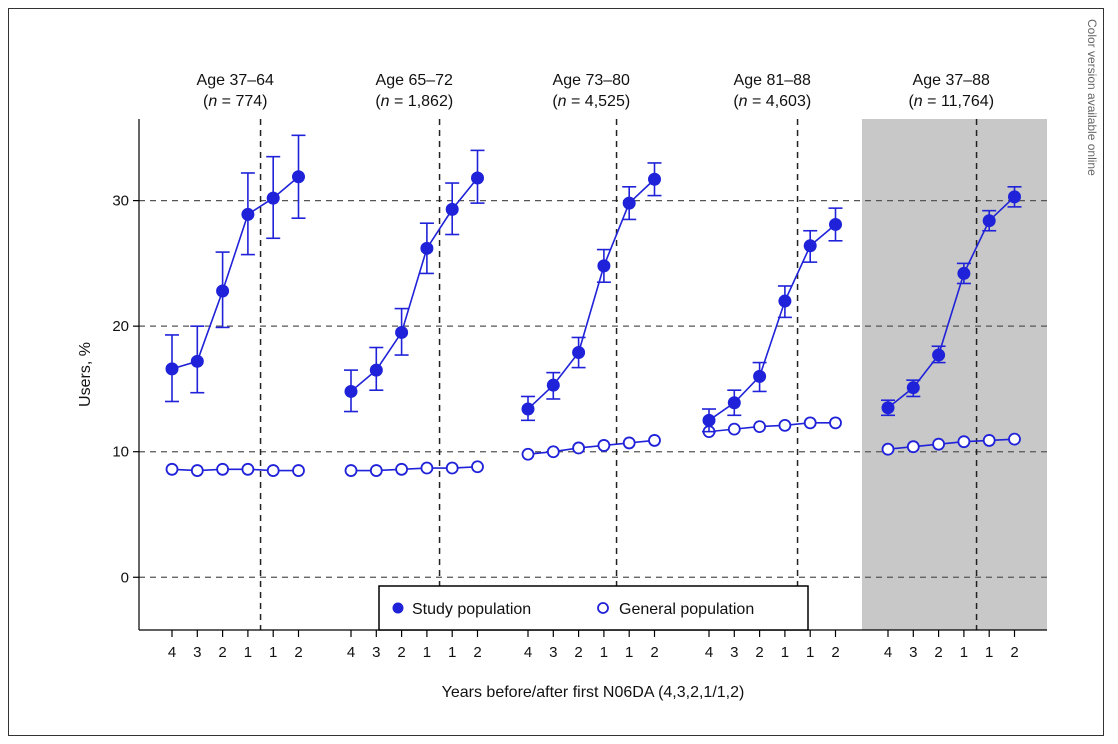  I want to click on panel-2: Age 65–72(n = 1,862)4 3 2 1 1 2, so click(414, 366).